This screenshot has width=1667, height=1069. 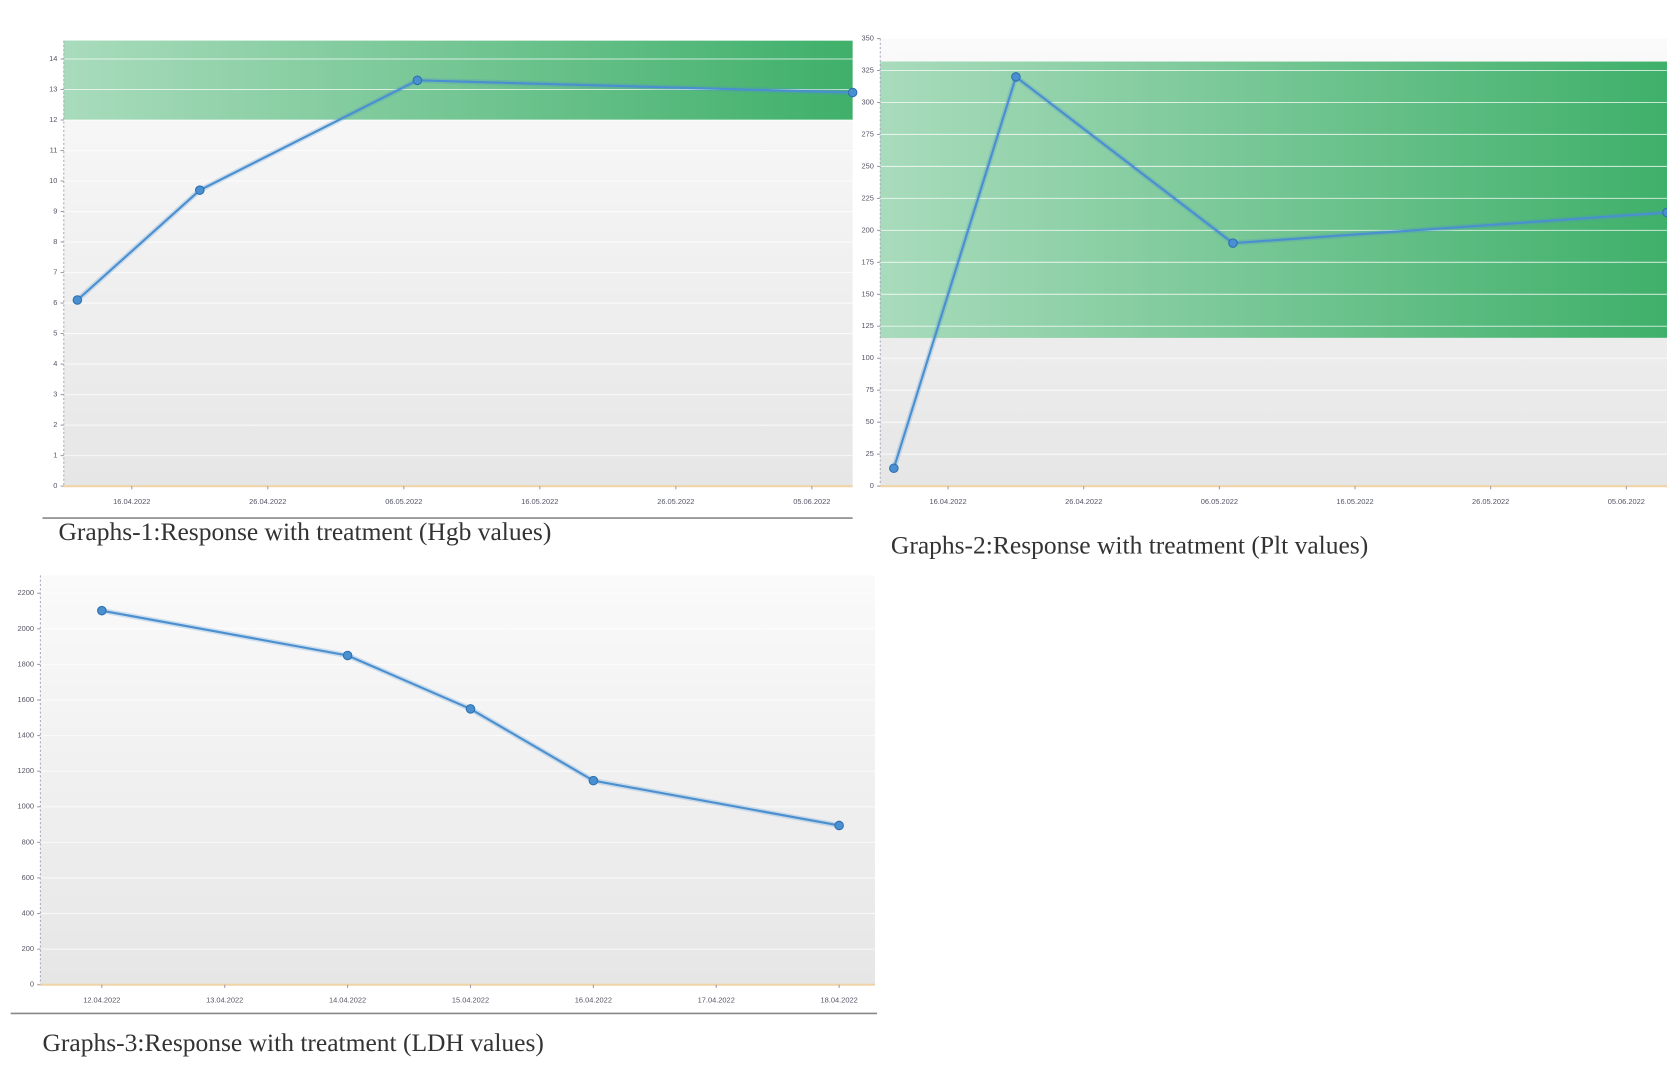 I want to click on y-tick-label: 2000, so click(x=25, y=628).